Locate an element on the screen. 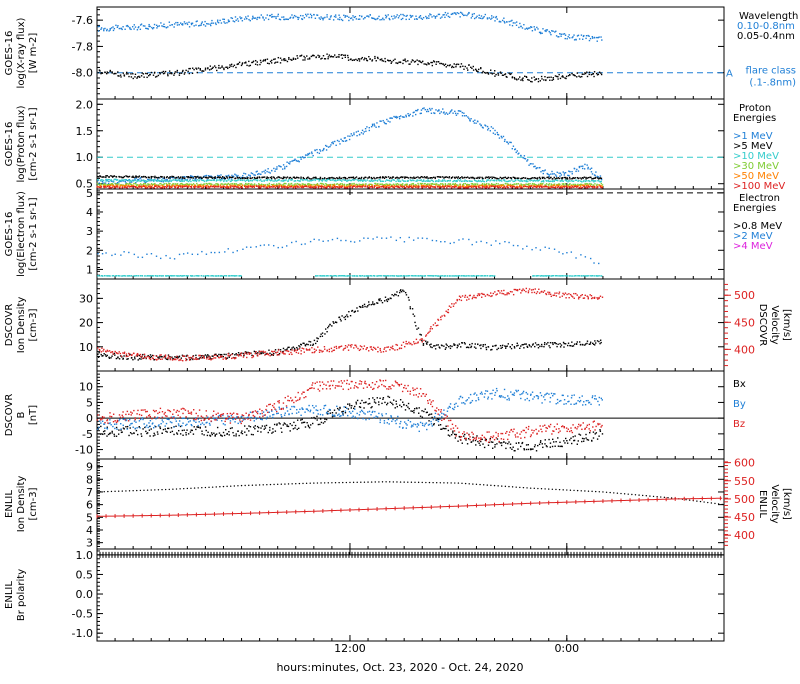 This screenshot has width=800, height=684. legend-title-2: Energies is located at coordinates (754, 208).